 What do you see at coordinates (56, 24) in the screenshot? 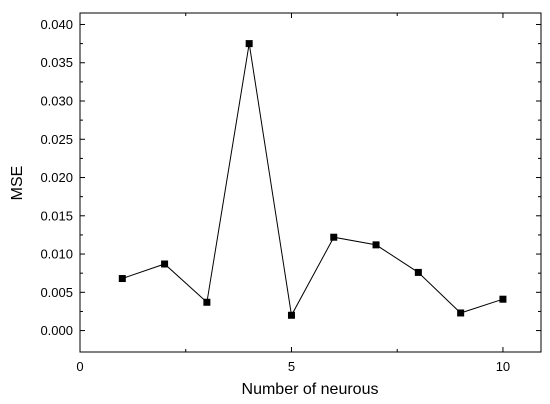
I see `y-tick-label: 0.040` at bounding box center [56, 24].